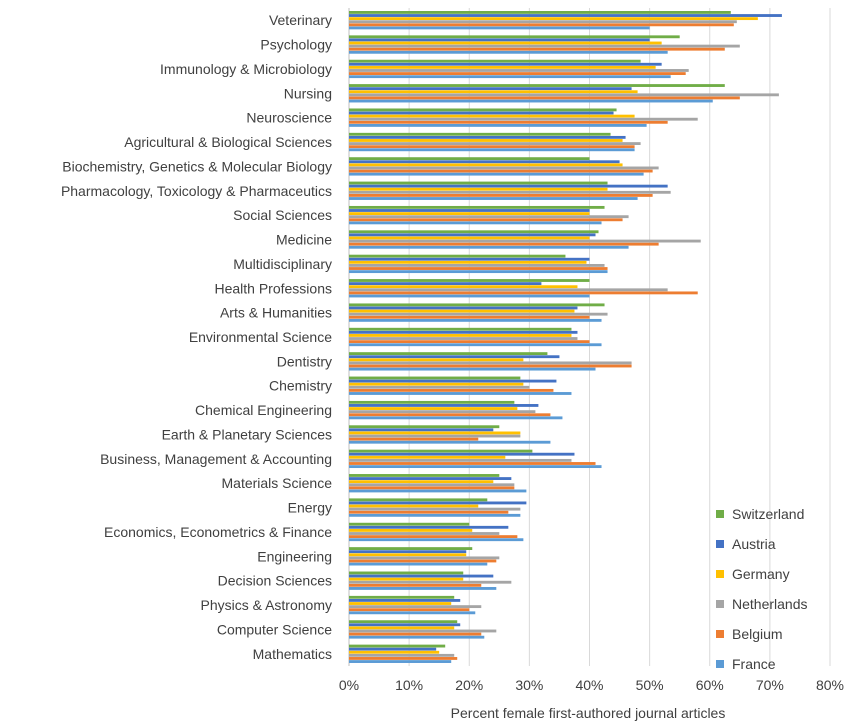  What do you see at coordinates (260, 337) in the screenshot?
I see `category-label: Environmental Science` at bounding box center [260, 337].